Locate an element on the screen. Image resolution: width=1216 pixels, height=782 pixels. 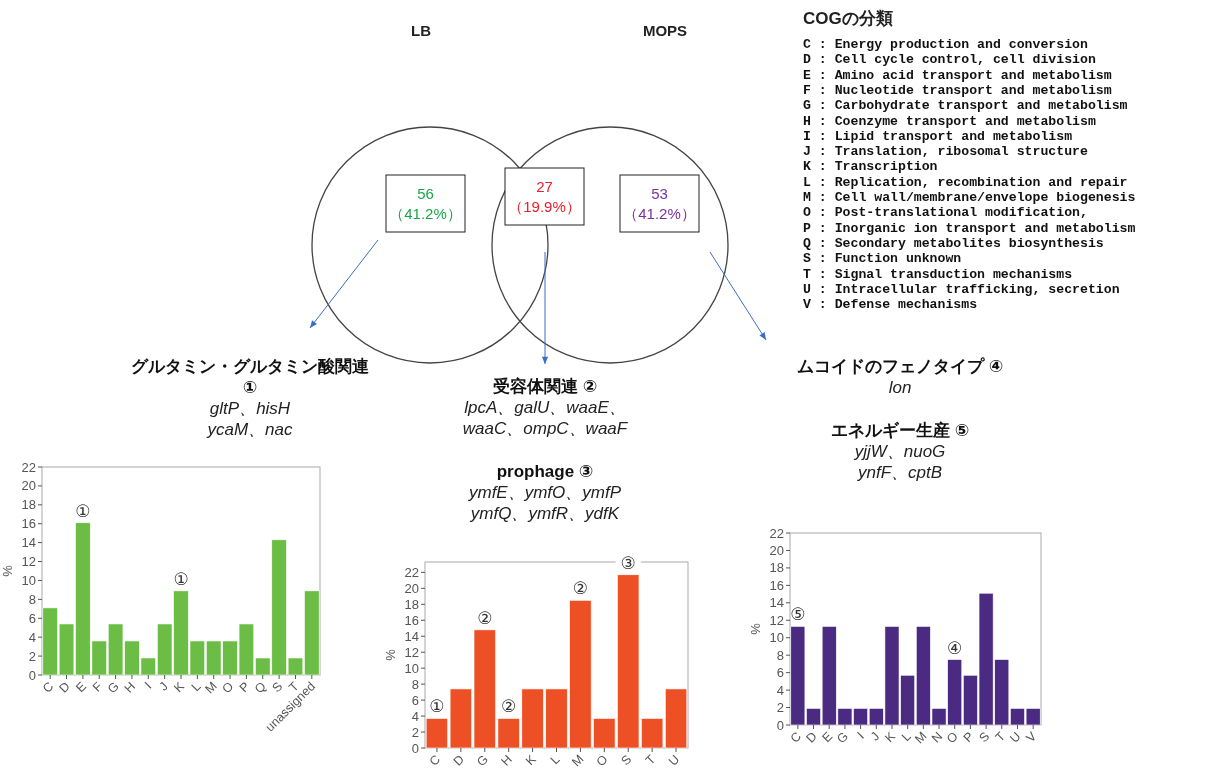
y-tick-label: 8 is located at coordinates (32, 599).